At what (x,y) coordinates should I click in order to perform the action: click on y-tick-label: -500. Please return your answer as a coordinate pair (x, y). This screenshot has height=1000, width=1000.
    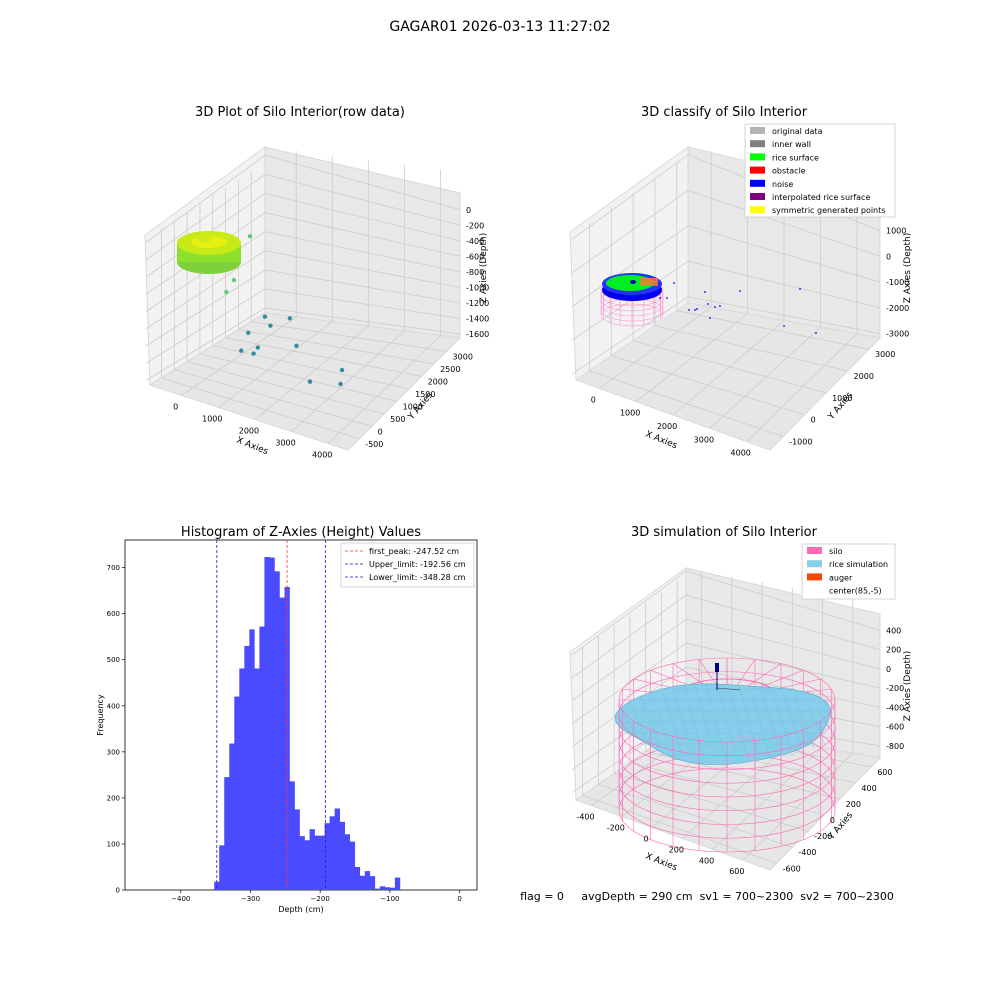
    Looking at the image, I should click on (374, 444).